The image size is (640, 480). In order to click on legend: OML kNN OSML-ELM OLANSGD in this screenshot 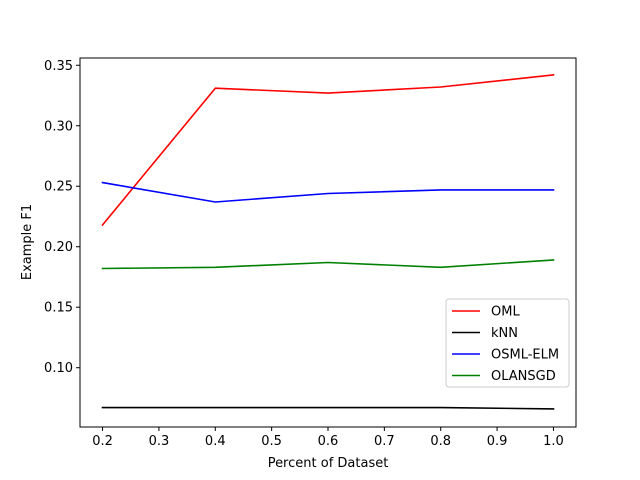, I will do `click(507, 343)`.